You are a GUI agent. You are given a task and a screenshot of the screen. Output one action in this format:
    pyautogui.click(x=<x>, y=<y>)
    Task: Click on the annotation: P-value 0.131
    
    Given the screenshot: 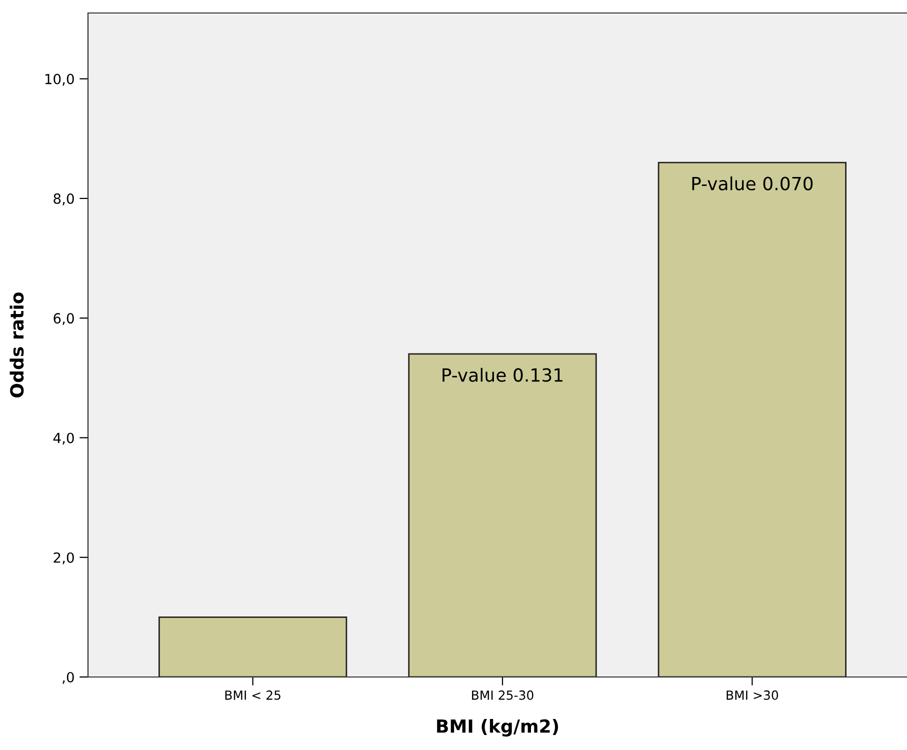 What is the action you would take?
    pyautogui.click(x=502, y=375)
    